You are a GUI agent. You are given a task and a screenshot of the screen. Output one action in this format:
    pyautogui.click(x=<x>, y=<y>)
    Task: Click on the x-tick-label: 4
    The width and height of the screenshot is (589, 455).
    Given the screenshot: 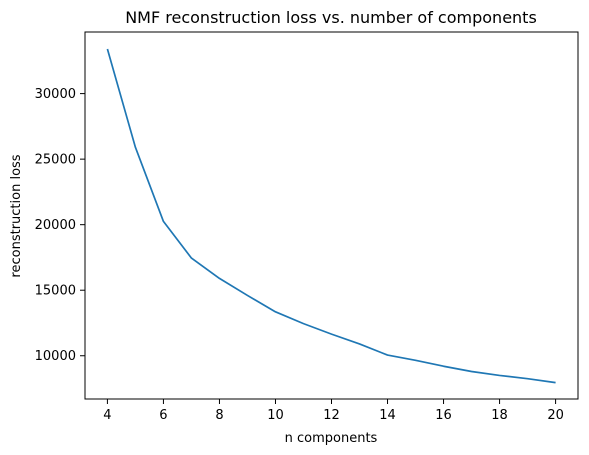 What is the action you would take?
    pyautogui.click(x=107, y=415)
    